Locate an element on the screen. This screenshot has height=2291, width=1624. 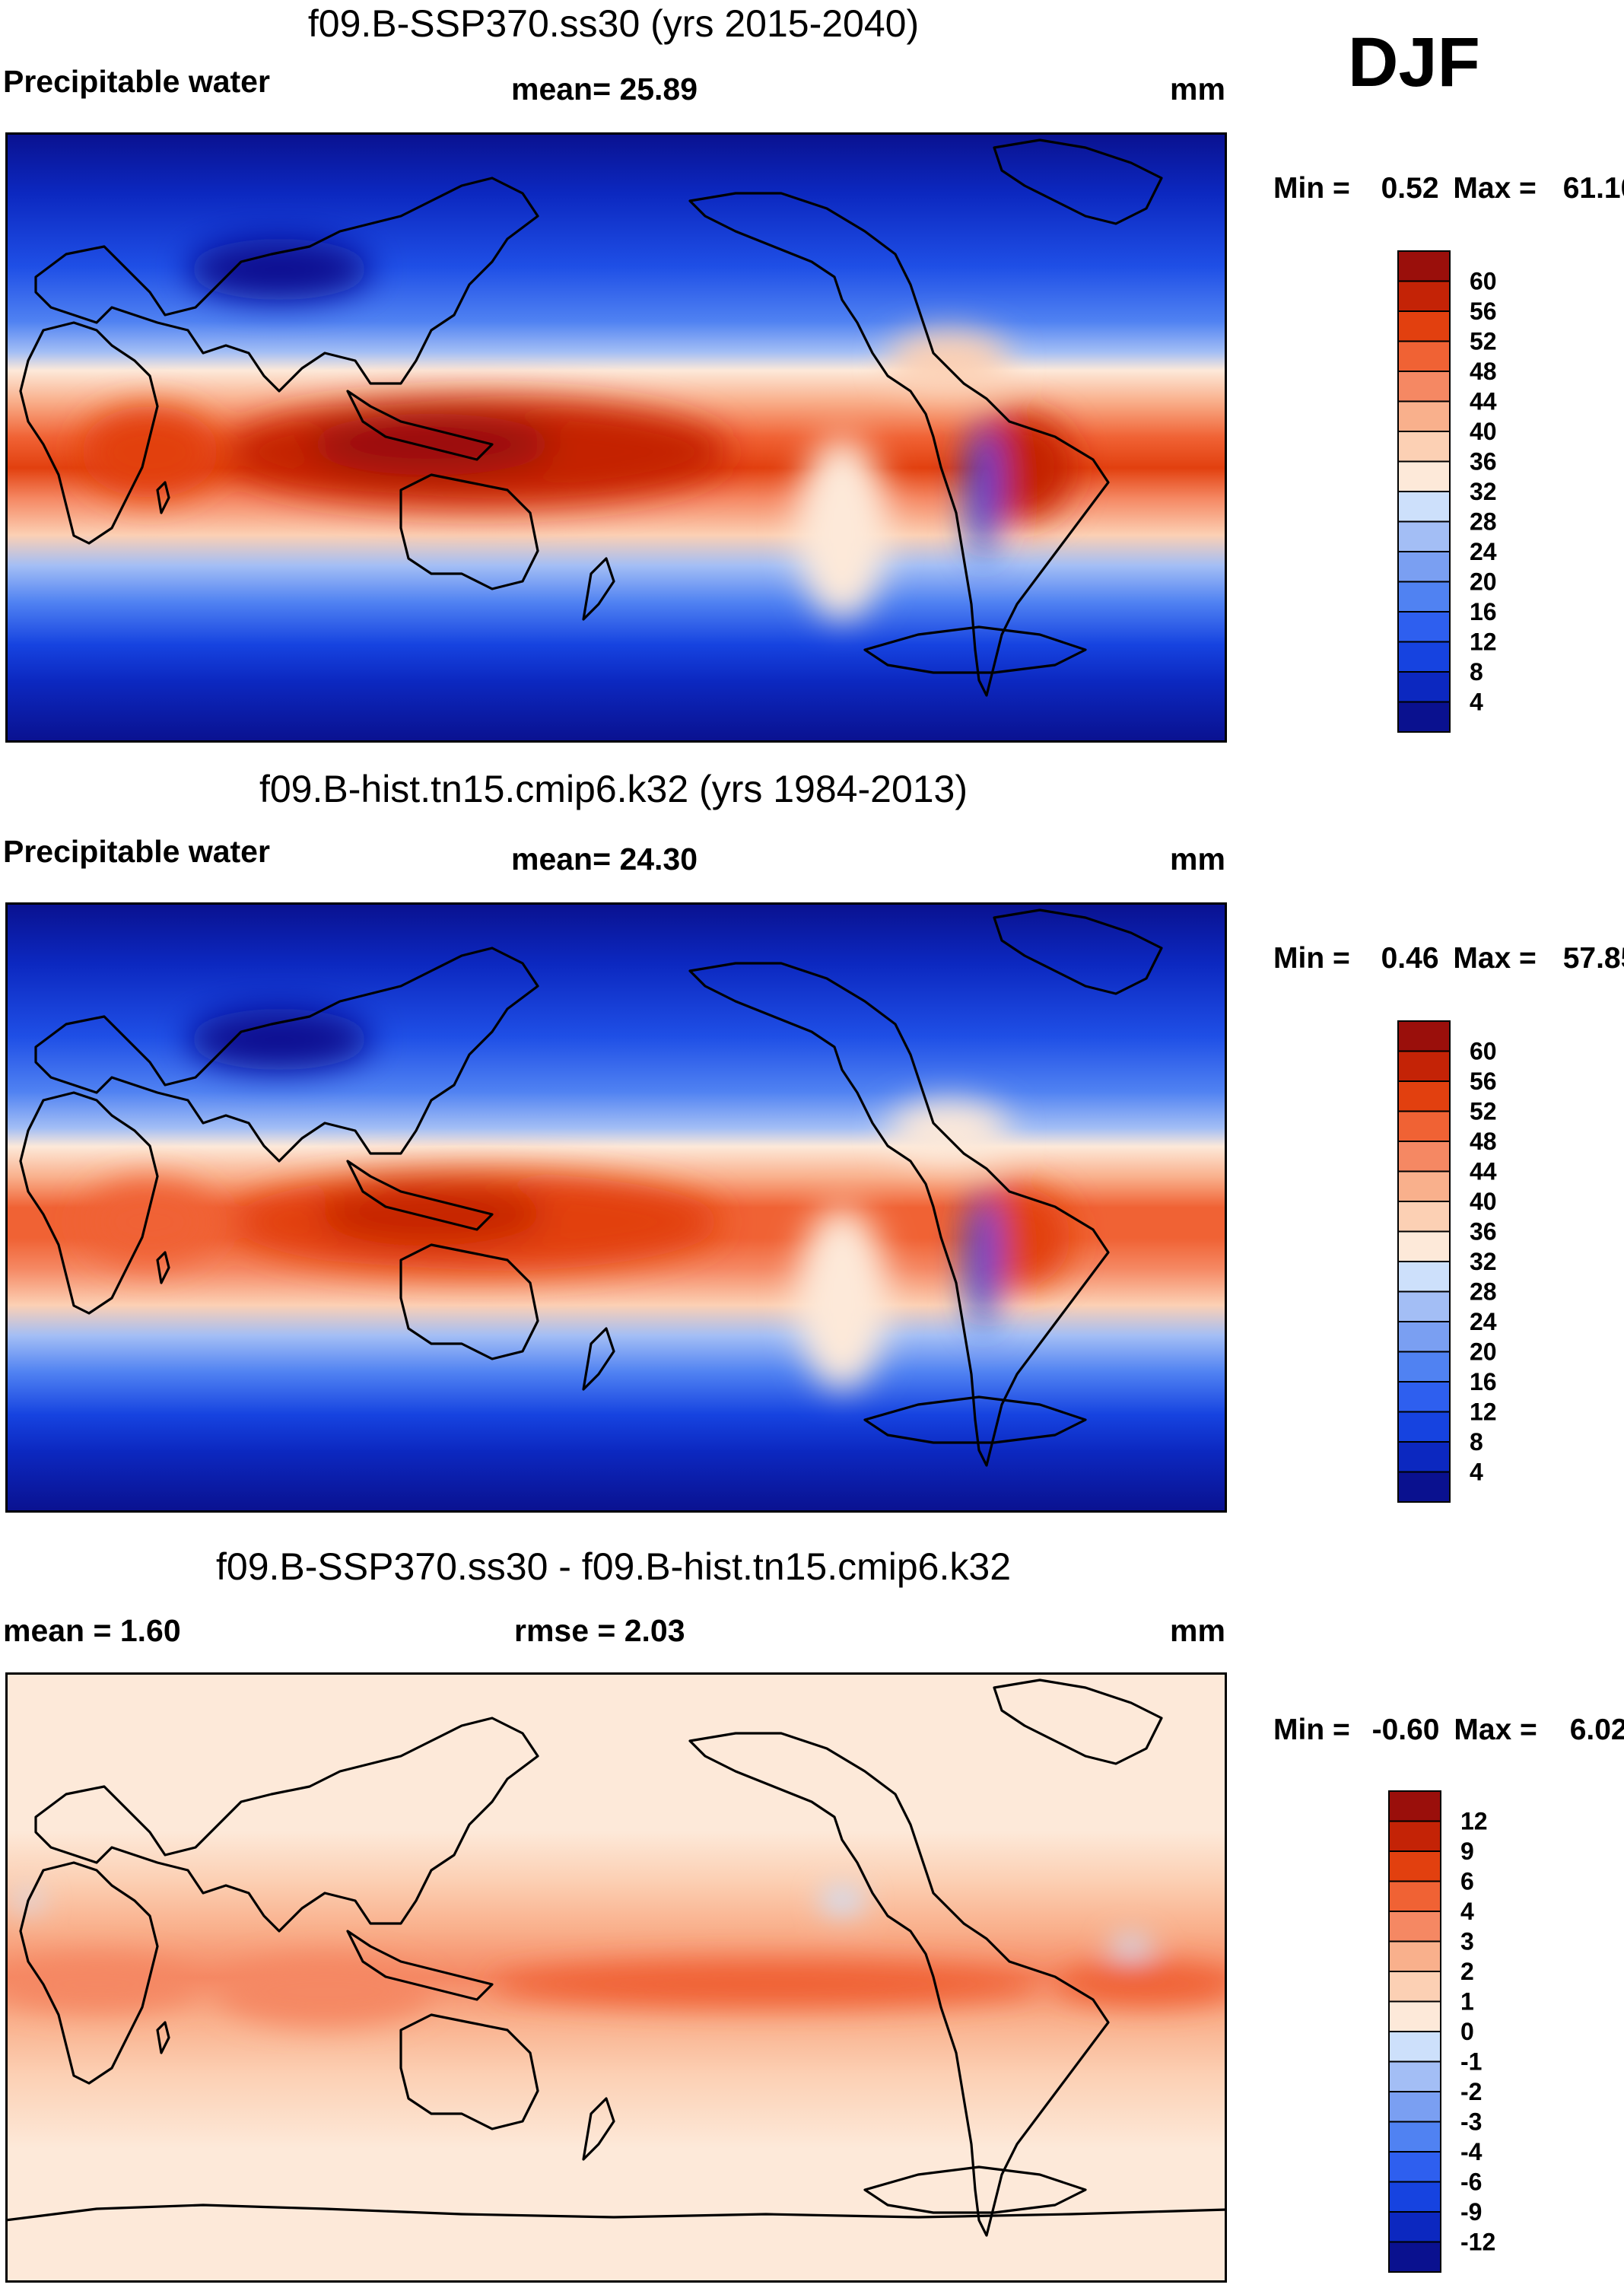
panel1-warmpool-core is located at coordinates (431, 444).